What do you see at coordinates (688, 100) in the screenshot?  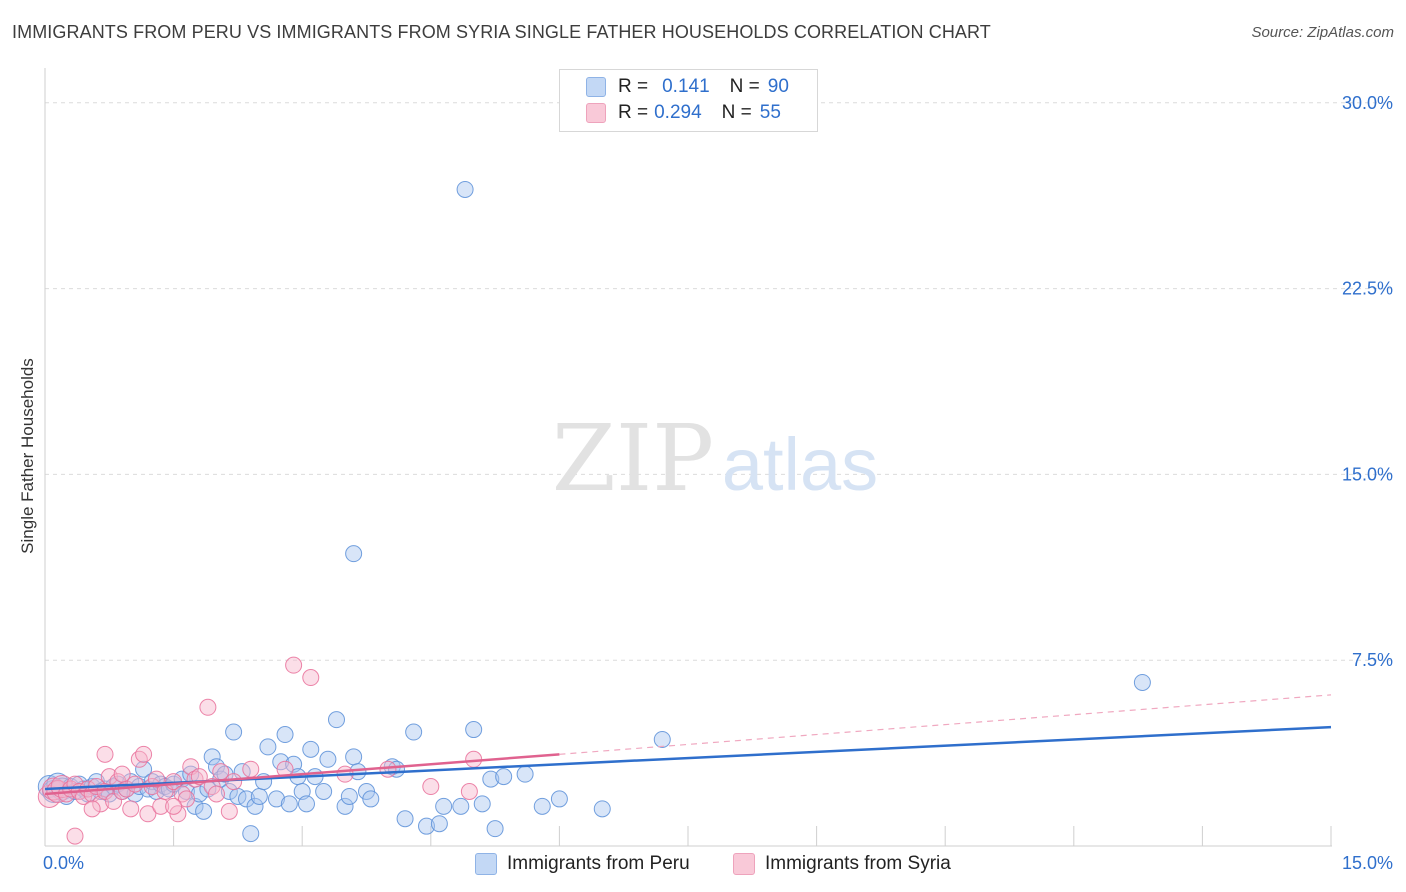 I see `correlation-legend: R = 0.141 N = 90 R = 0.294 N = 55` at bounding box center [688, 100].